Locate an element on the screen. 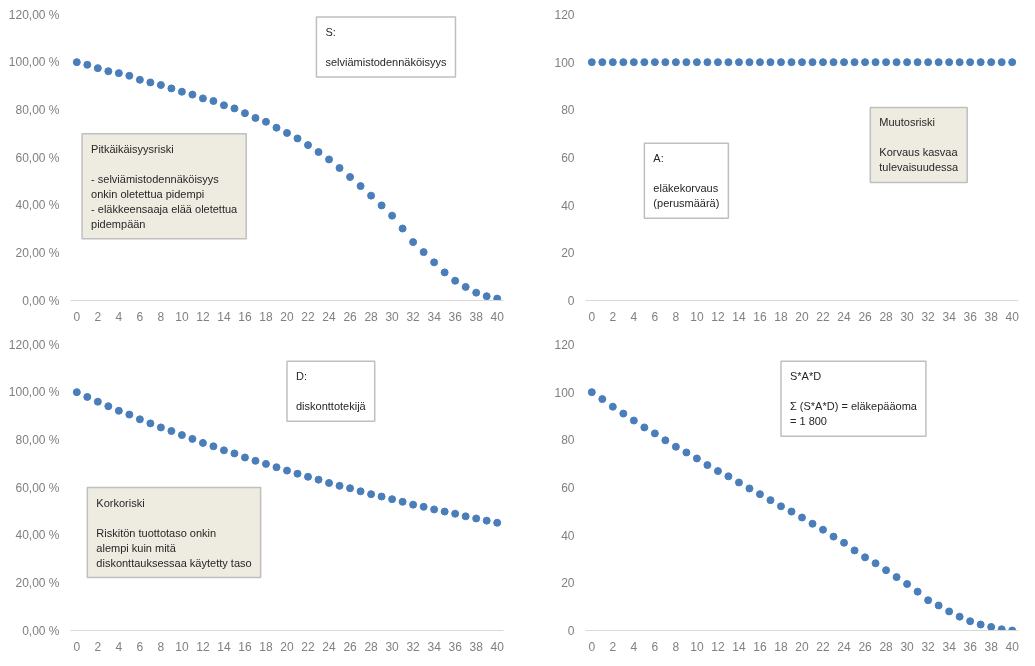 Image resolution: width=1035 pixels, height=666 pixels. y-tick-label: 40,00 % is located at coordinates (37, 205).